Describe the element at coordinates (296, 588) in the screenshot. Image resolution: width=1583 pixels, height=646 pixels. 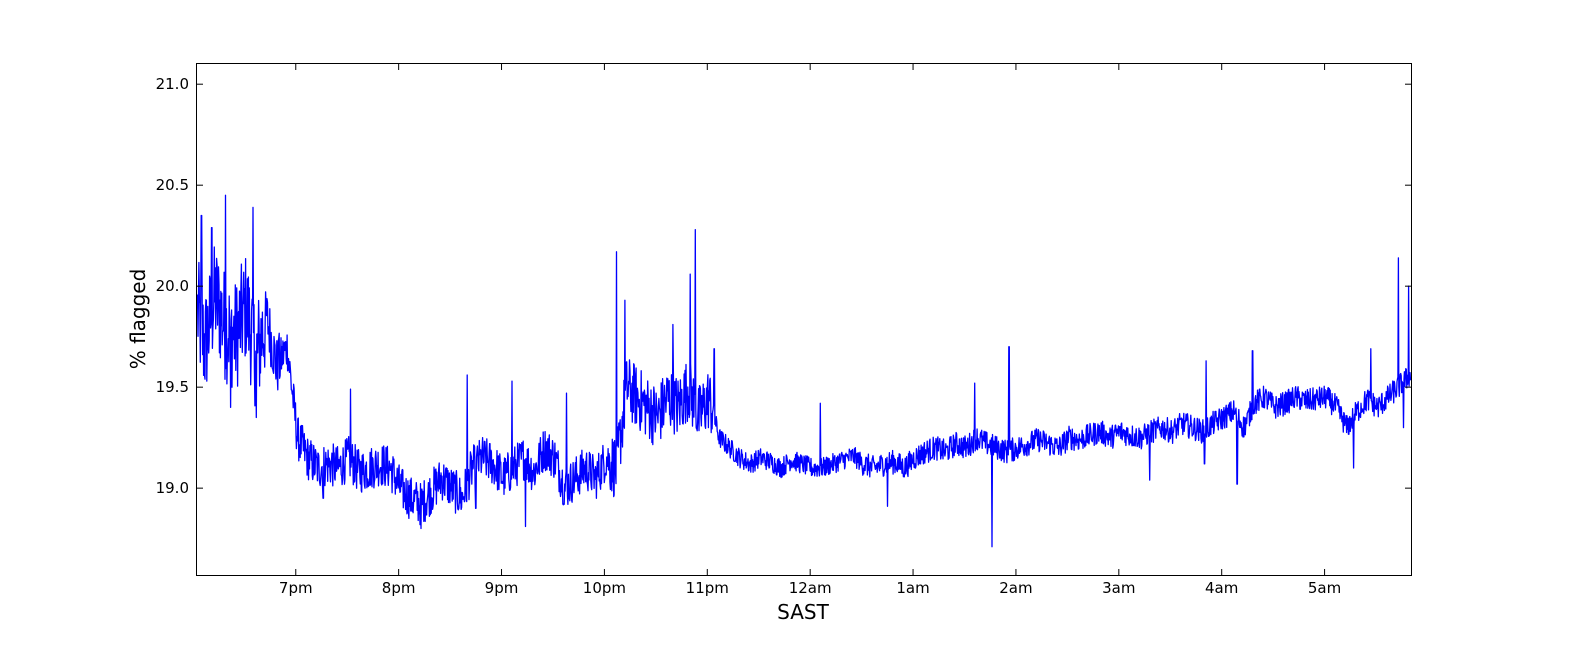
I see `x-tick-label: 7pm` at that location.